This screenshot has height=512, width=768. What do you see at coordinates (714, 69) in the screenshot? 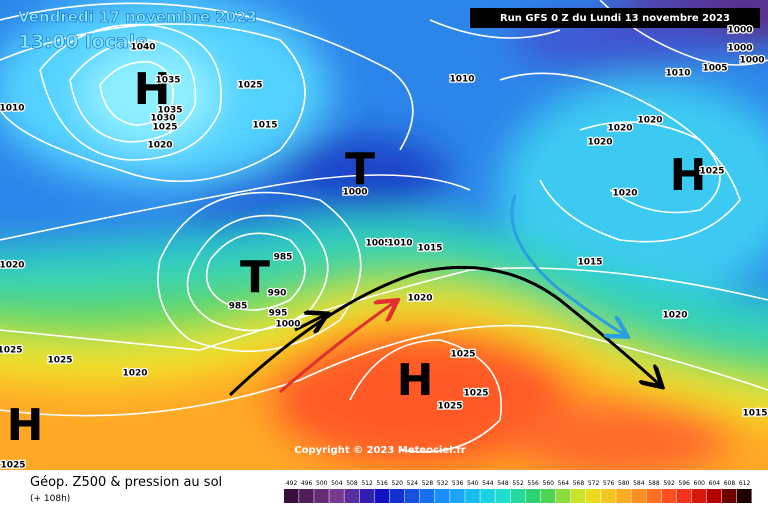
I see `isobar-label: 1005` at bounding box center [714, 69].